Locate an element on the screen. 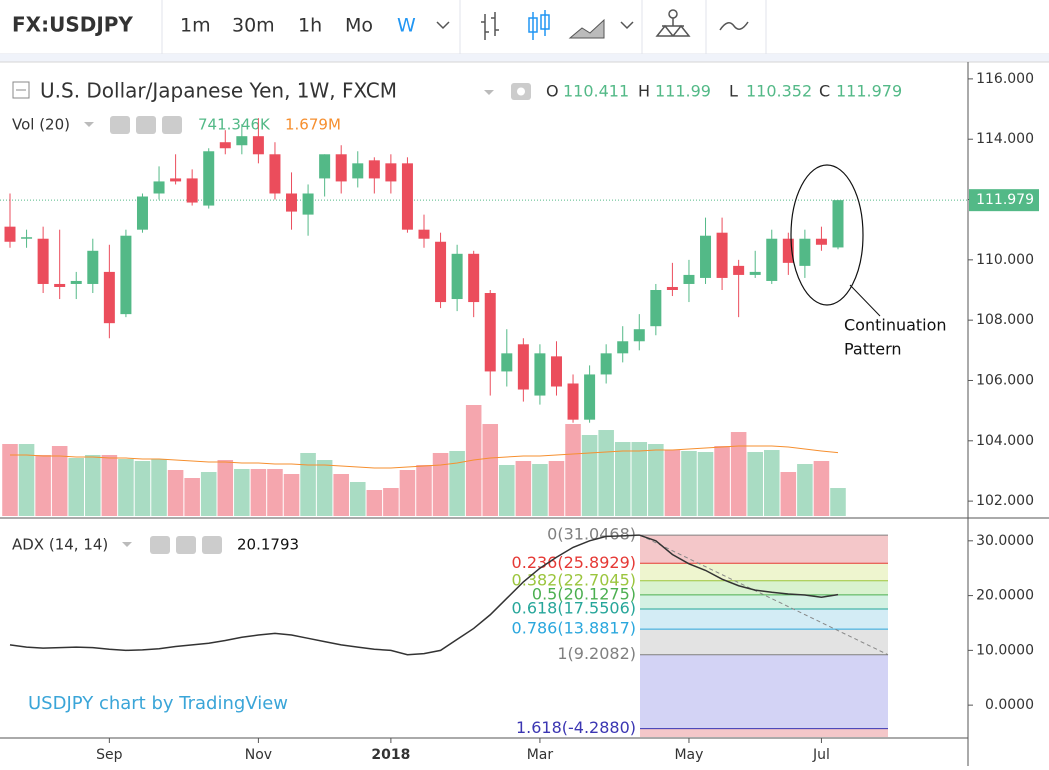 The height and width of the screenshot is (770, 1049). fib-zone is located at coordinates (764, 549).